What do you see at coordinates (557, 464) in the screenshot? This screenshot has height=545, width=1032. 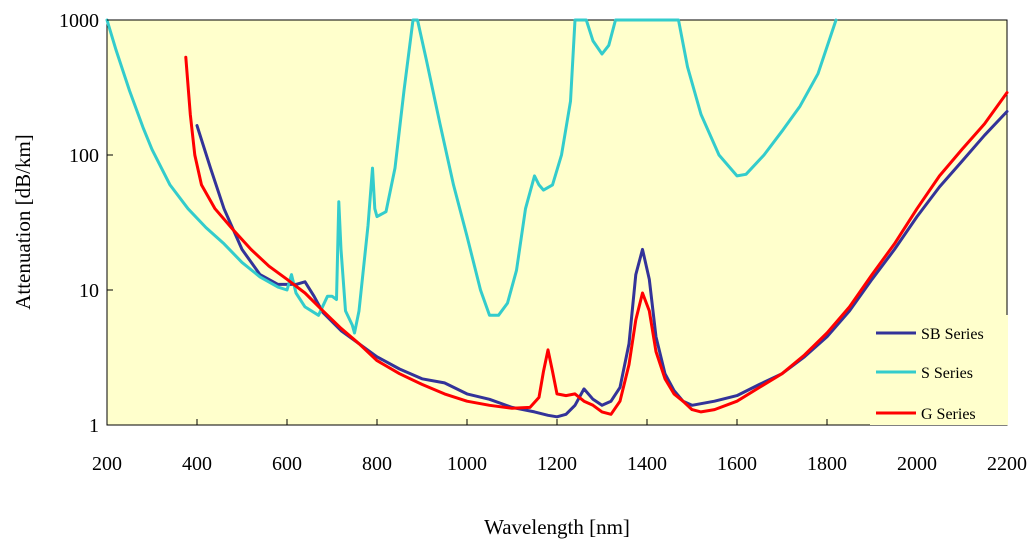 I see `x-tick-label: 1200` at bounding box center [557, 464].